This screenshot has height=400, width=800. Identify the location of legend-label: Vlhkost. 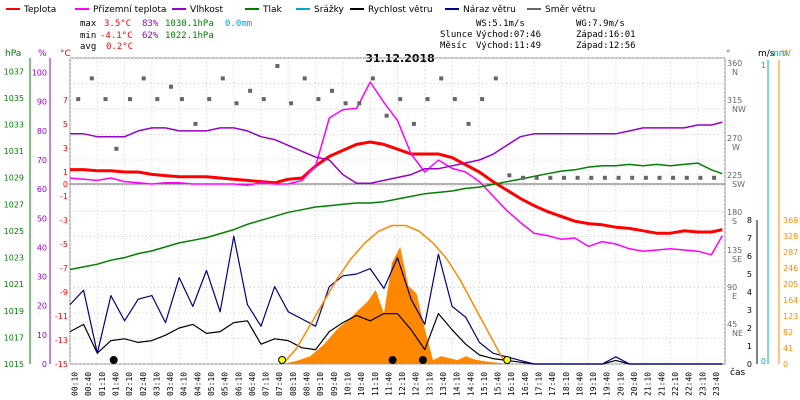
(206, 10).